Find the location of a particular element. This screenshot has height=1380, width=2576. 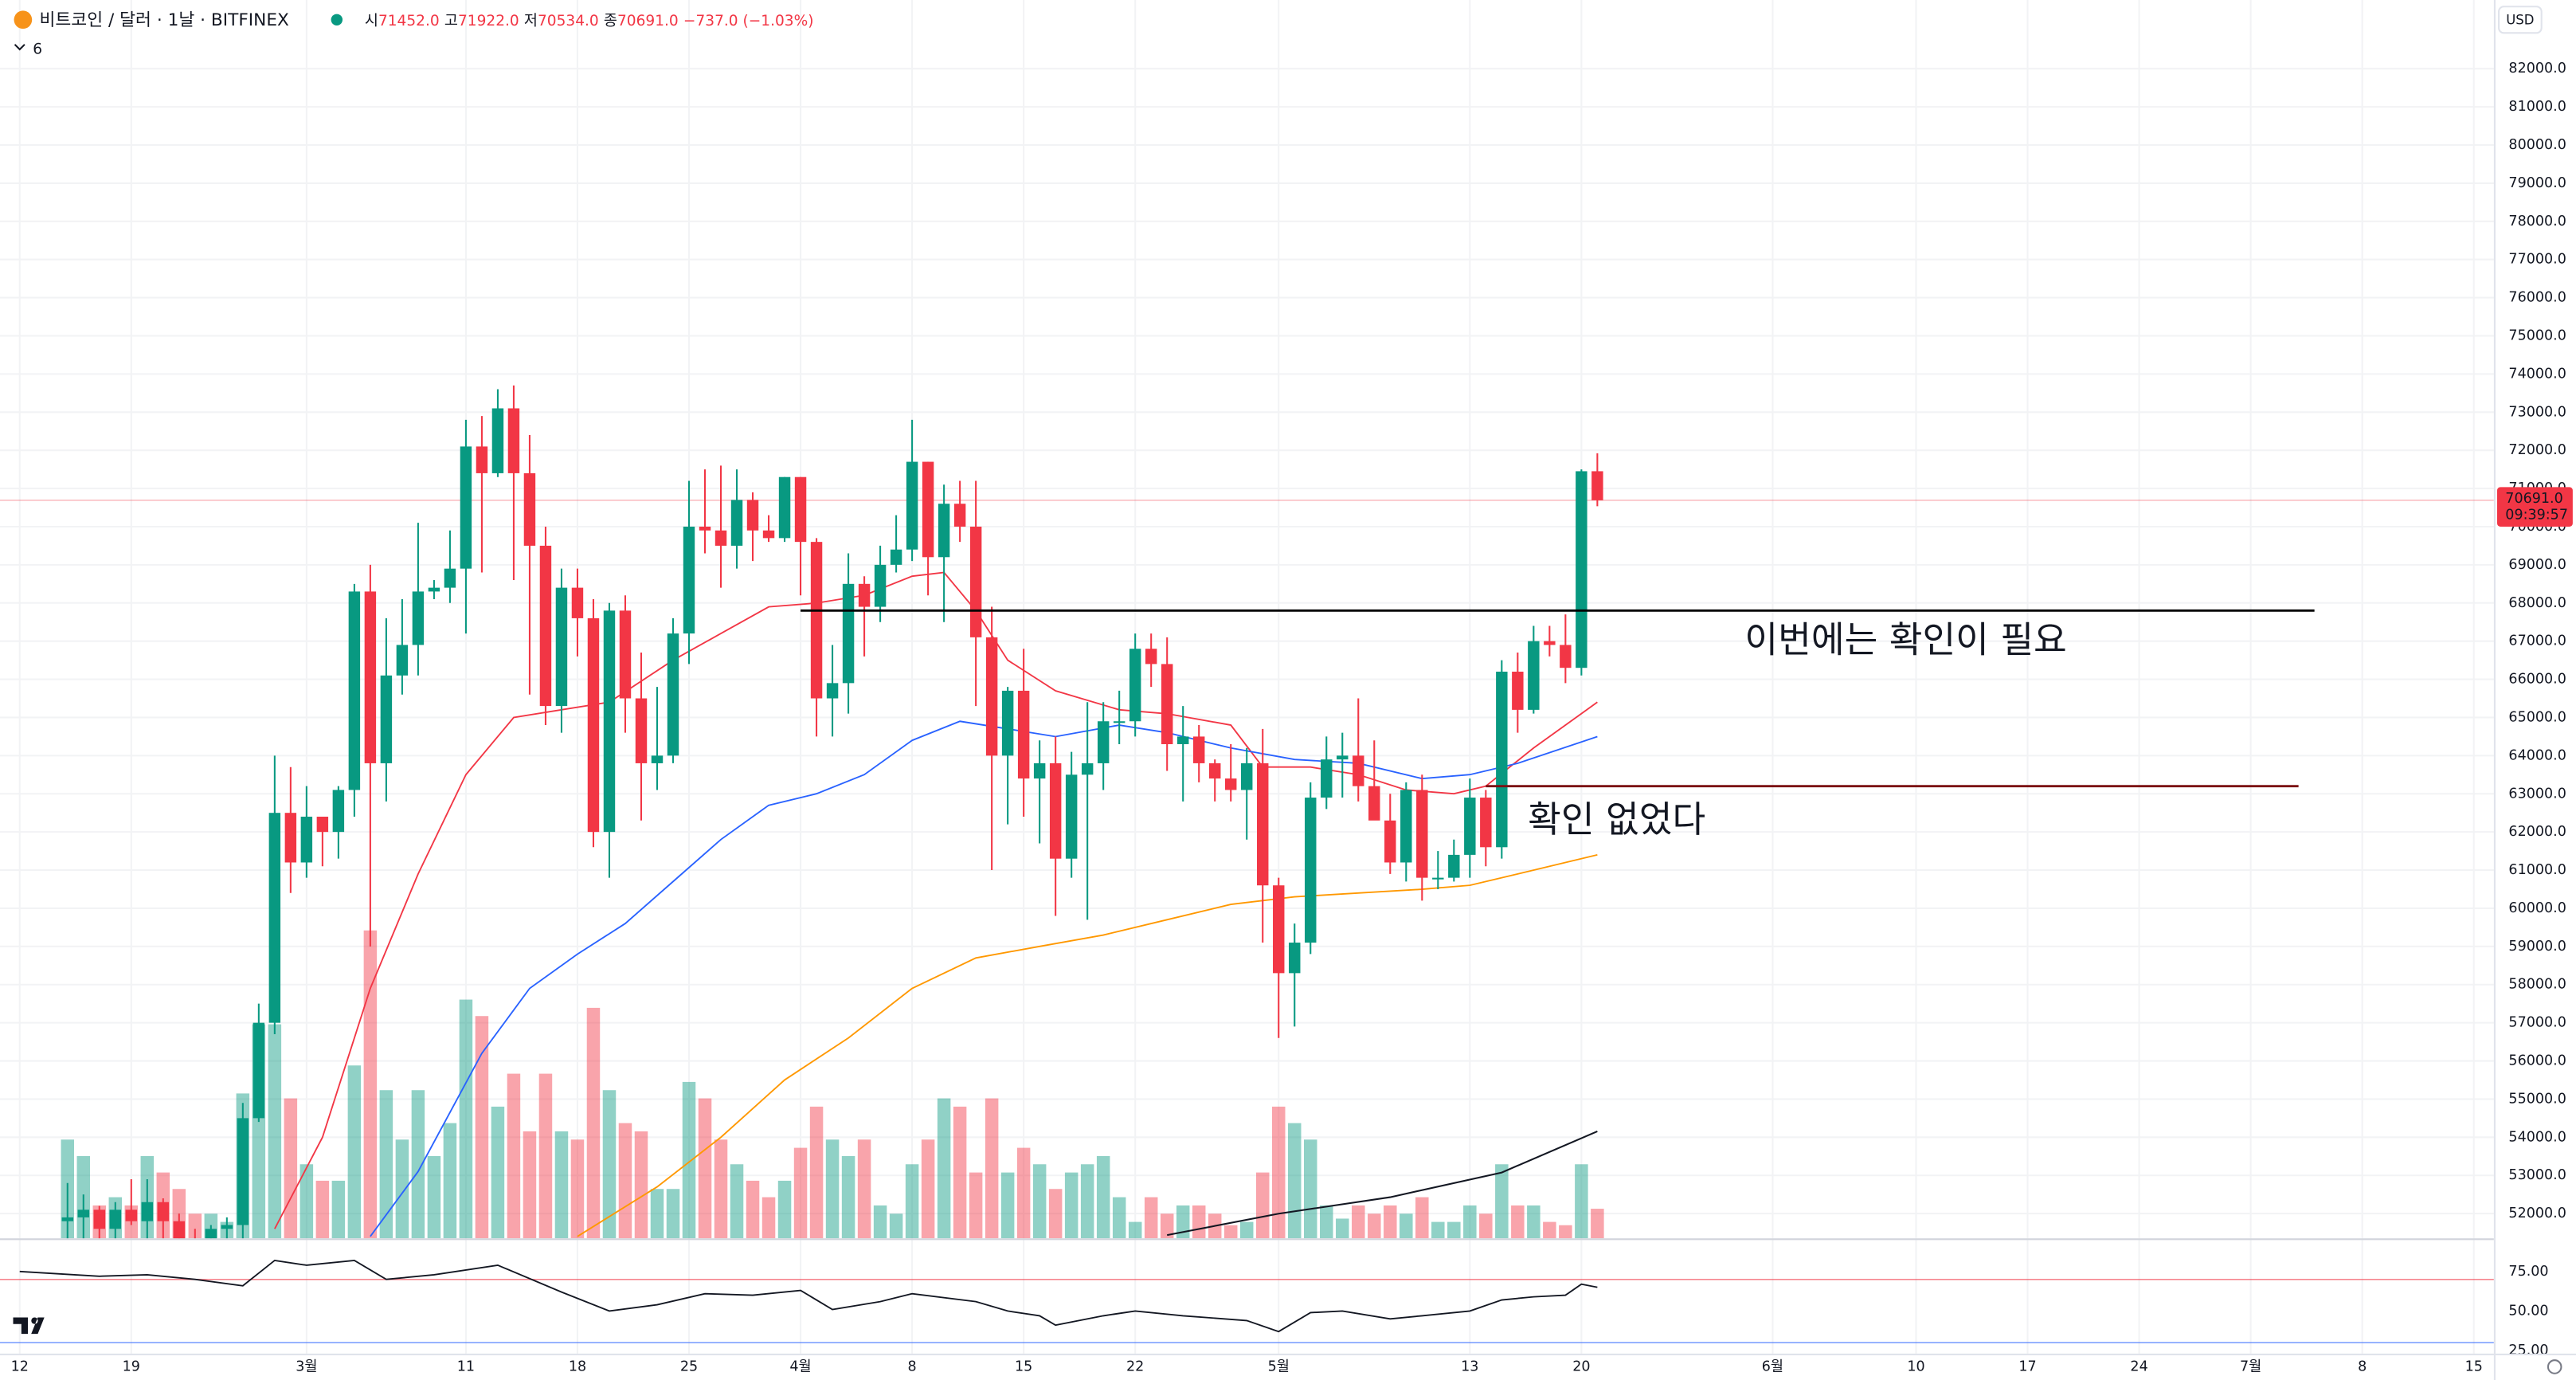

x-tick-label: 22 is located at coordinates (1135, 1366).